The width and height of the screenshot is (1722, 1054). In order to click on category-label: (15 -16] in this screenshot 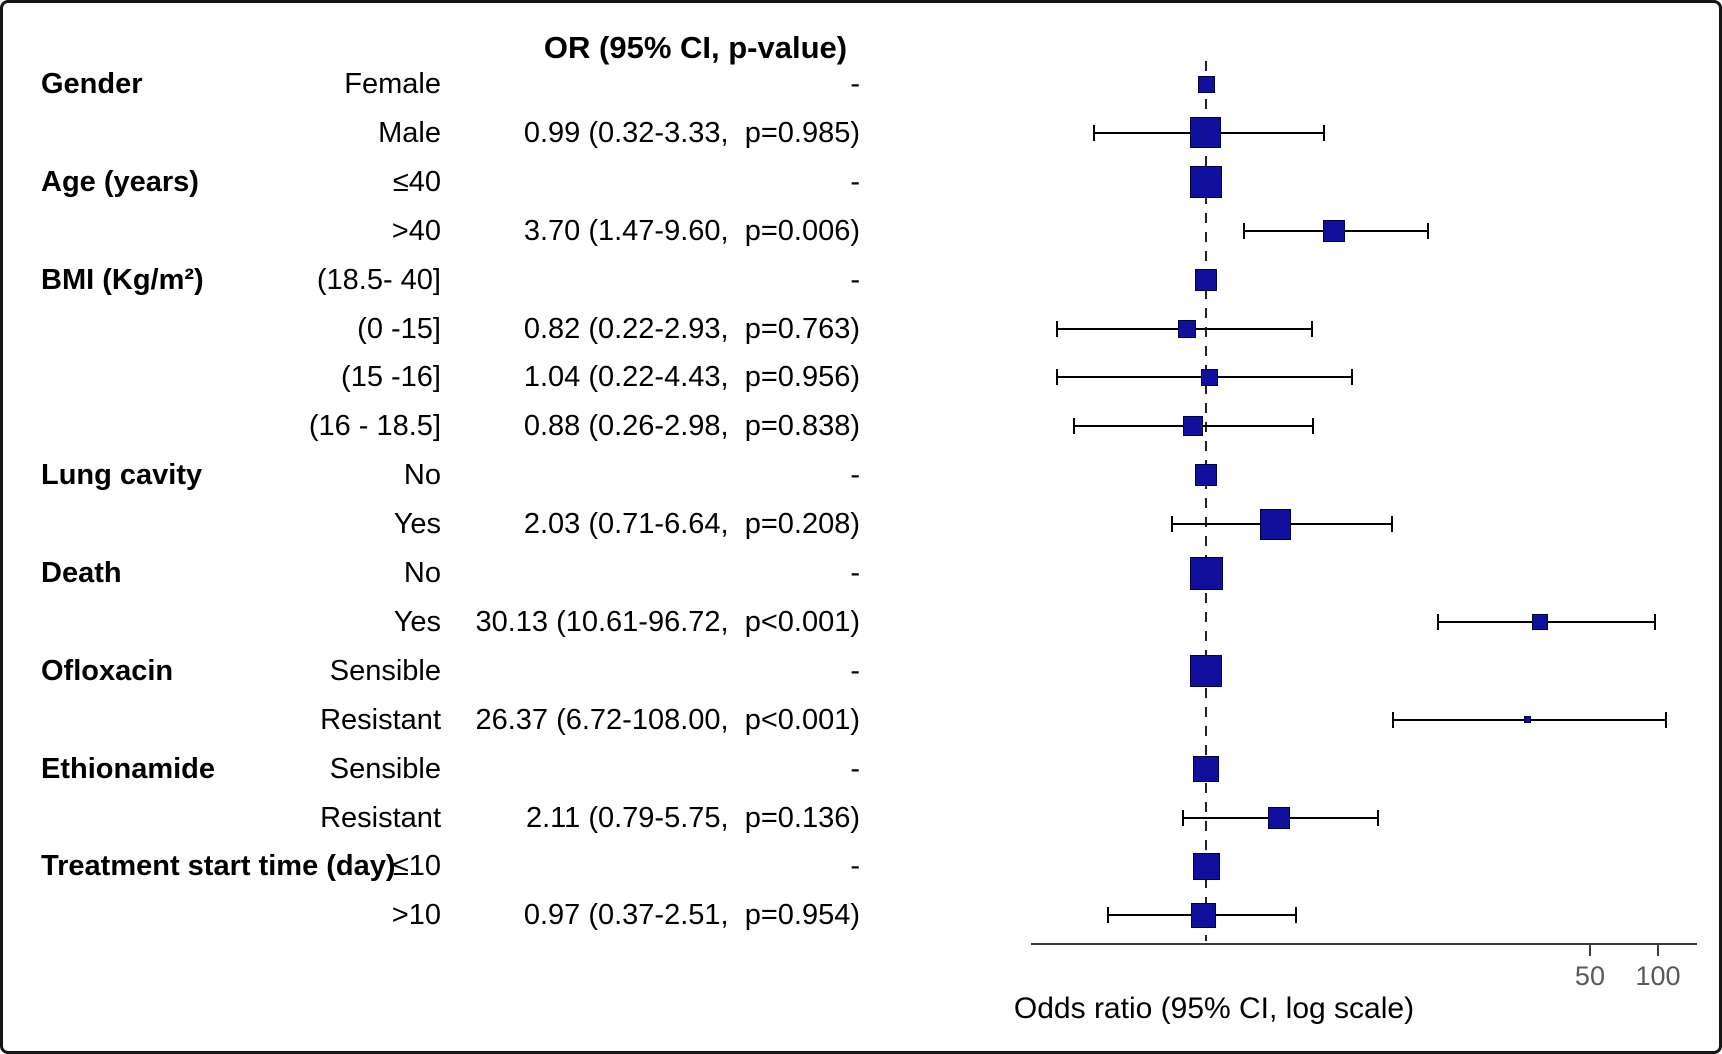, I will do `click(391, 377)`.